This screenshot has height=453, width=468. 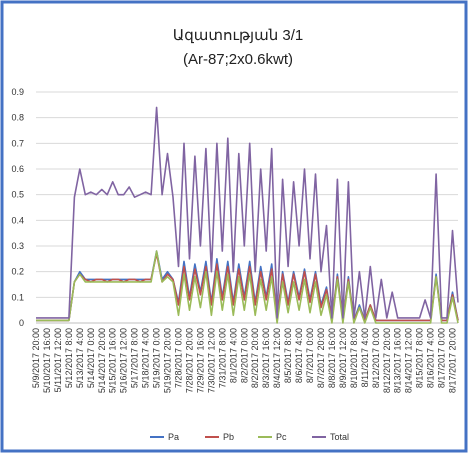 I want to click on x-tick-label: 5/19/2017 0:00, so click(x=157, y=358).